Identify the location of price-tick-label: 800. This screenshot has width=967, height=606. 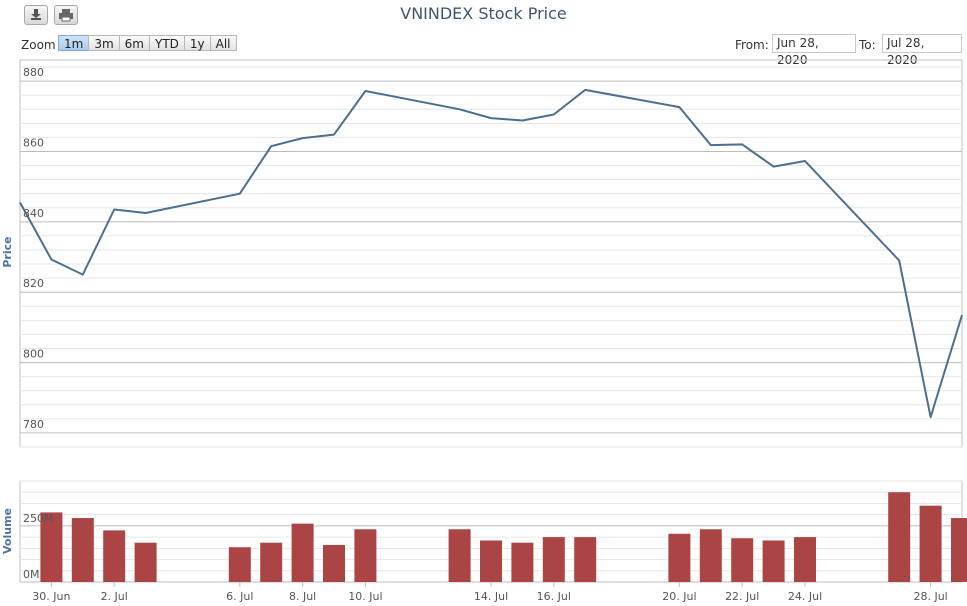
(33, 354).